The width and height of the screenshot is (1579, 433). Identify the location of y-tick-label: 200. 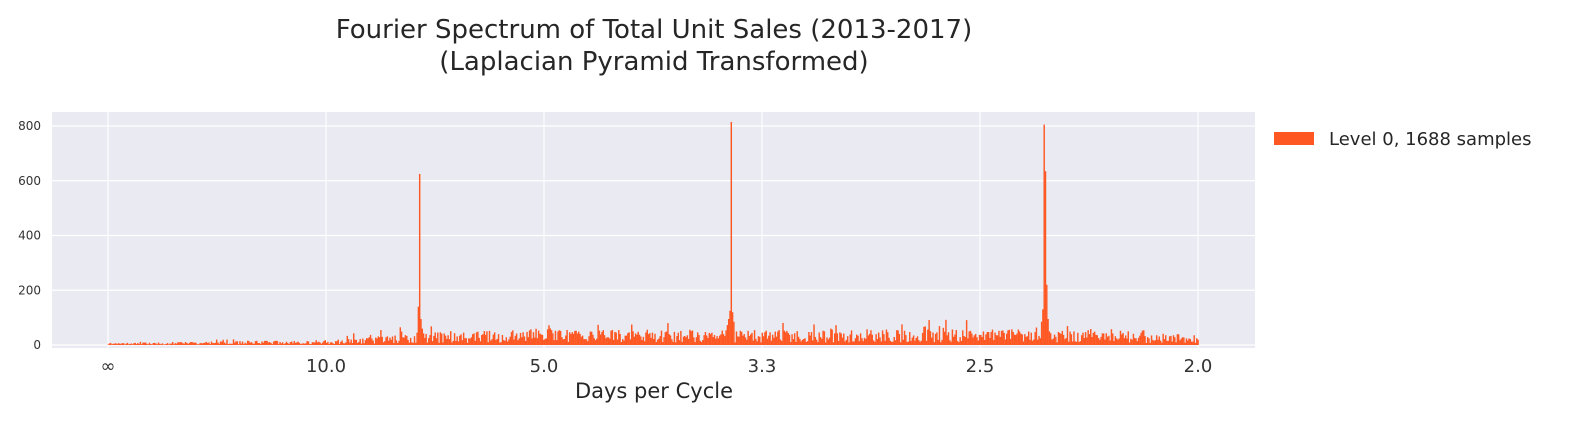
(29, 290).